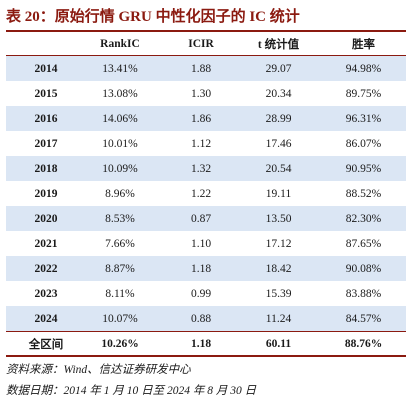 The width and height of the screenshot is (409, 409). Describe the element at coordinates (120, 143) in the screenshot. I see `rankic-cell: 10.01%` at that location.